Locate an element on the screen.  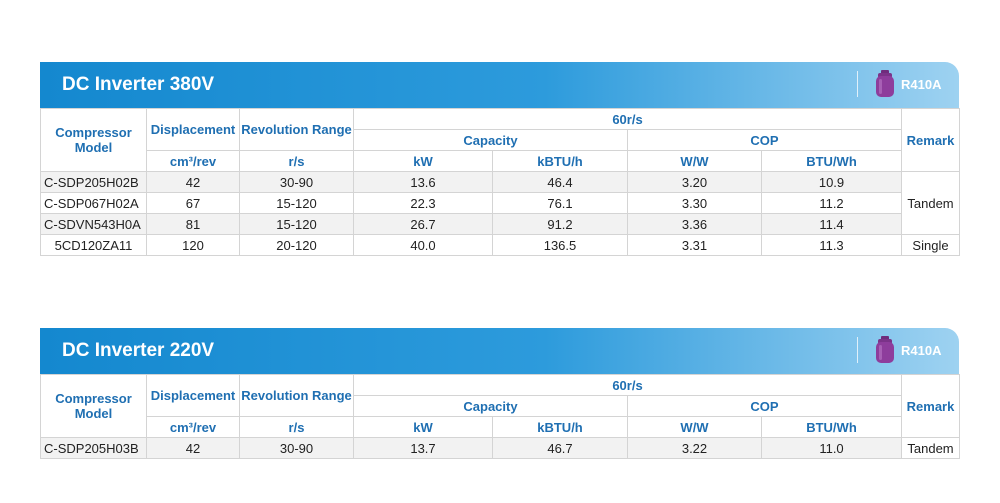
cell-kbtu: 91.2 is located at coordinates (560, 224).